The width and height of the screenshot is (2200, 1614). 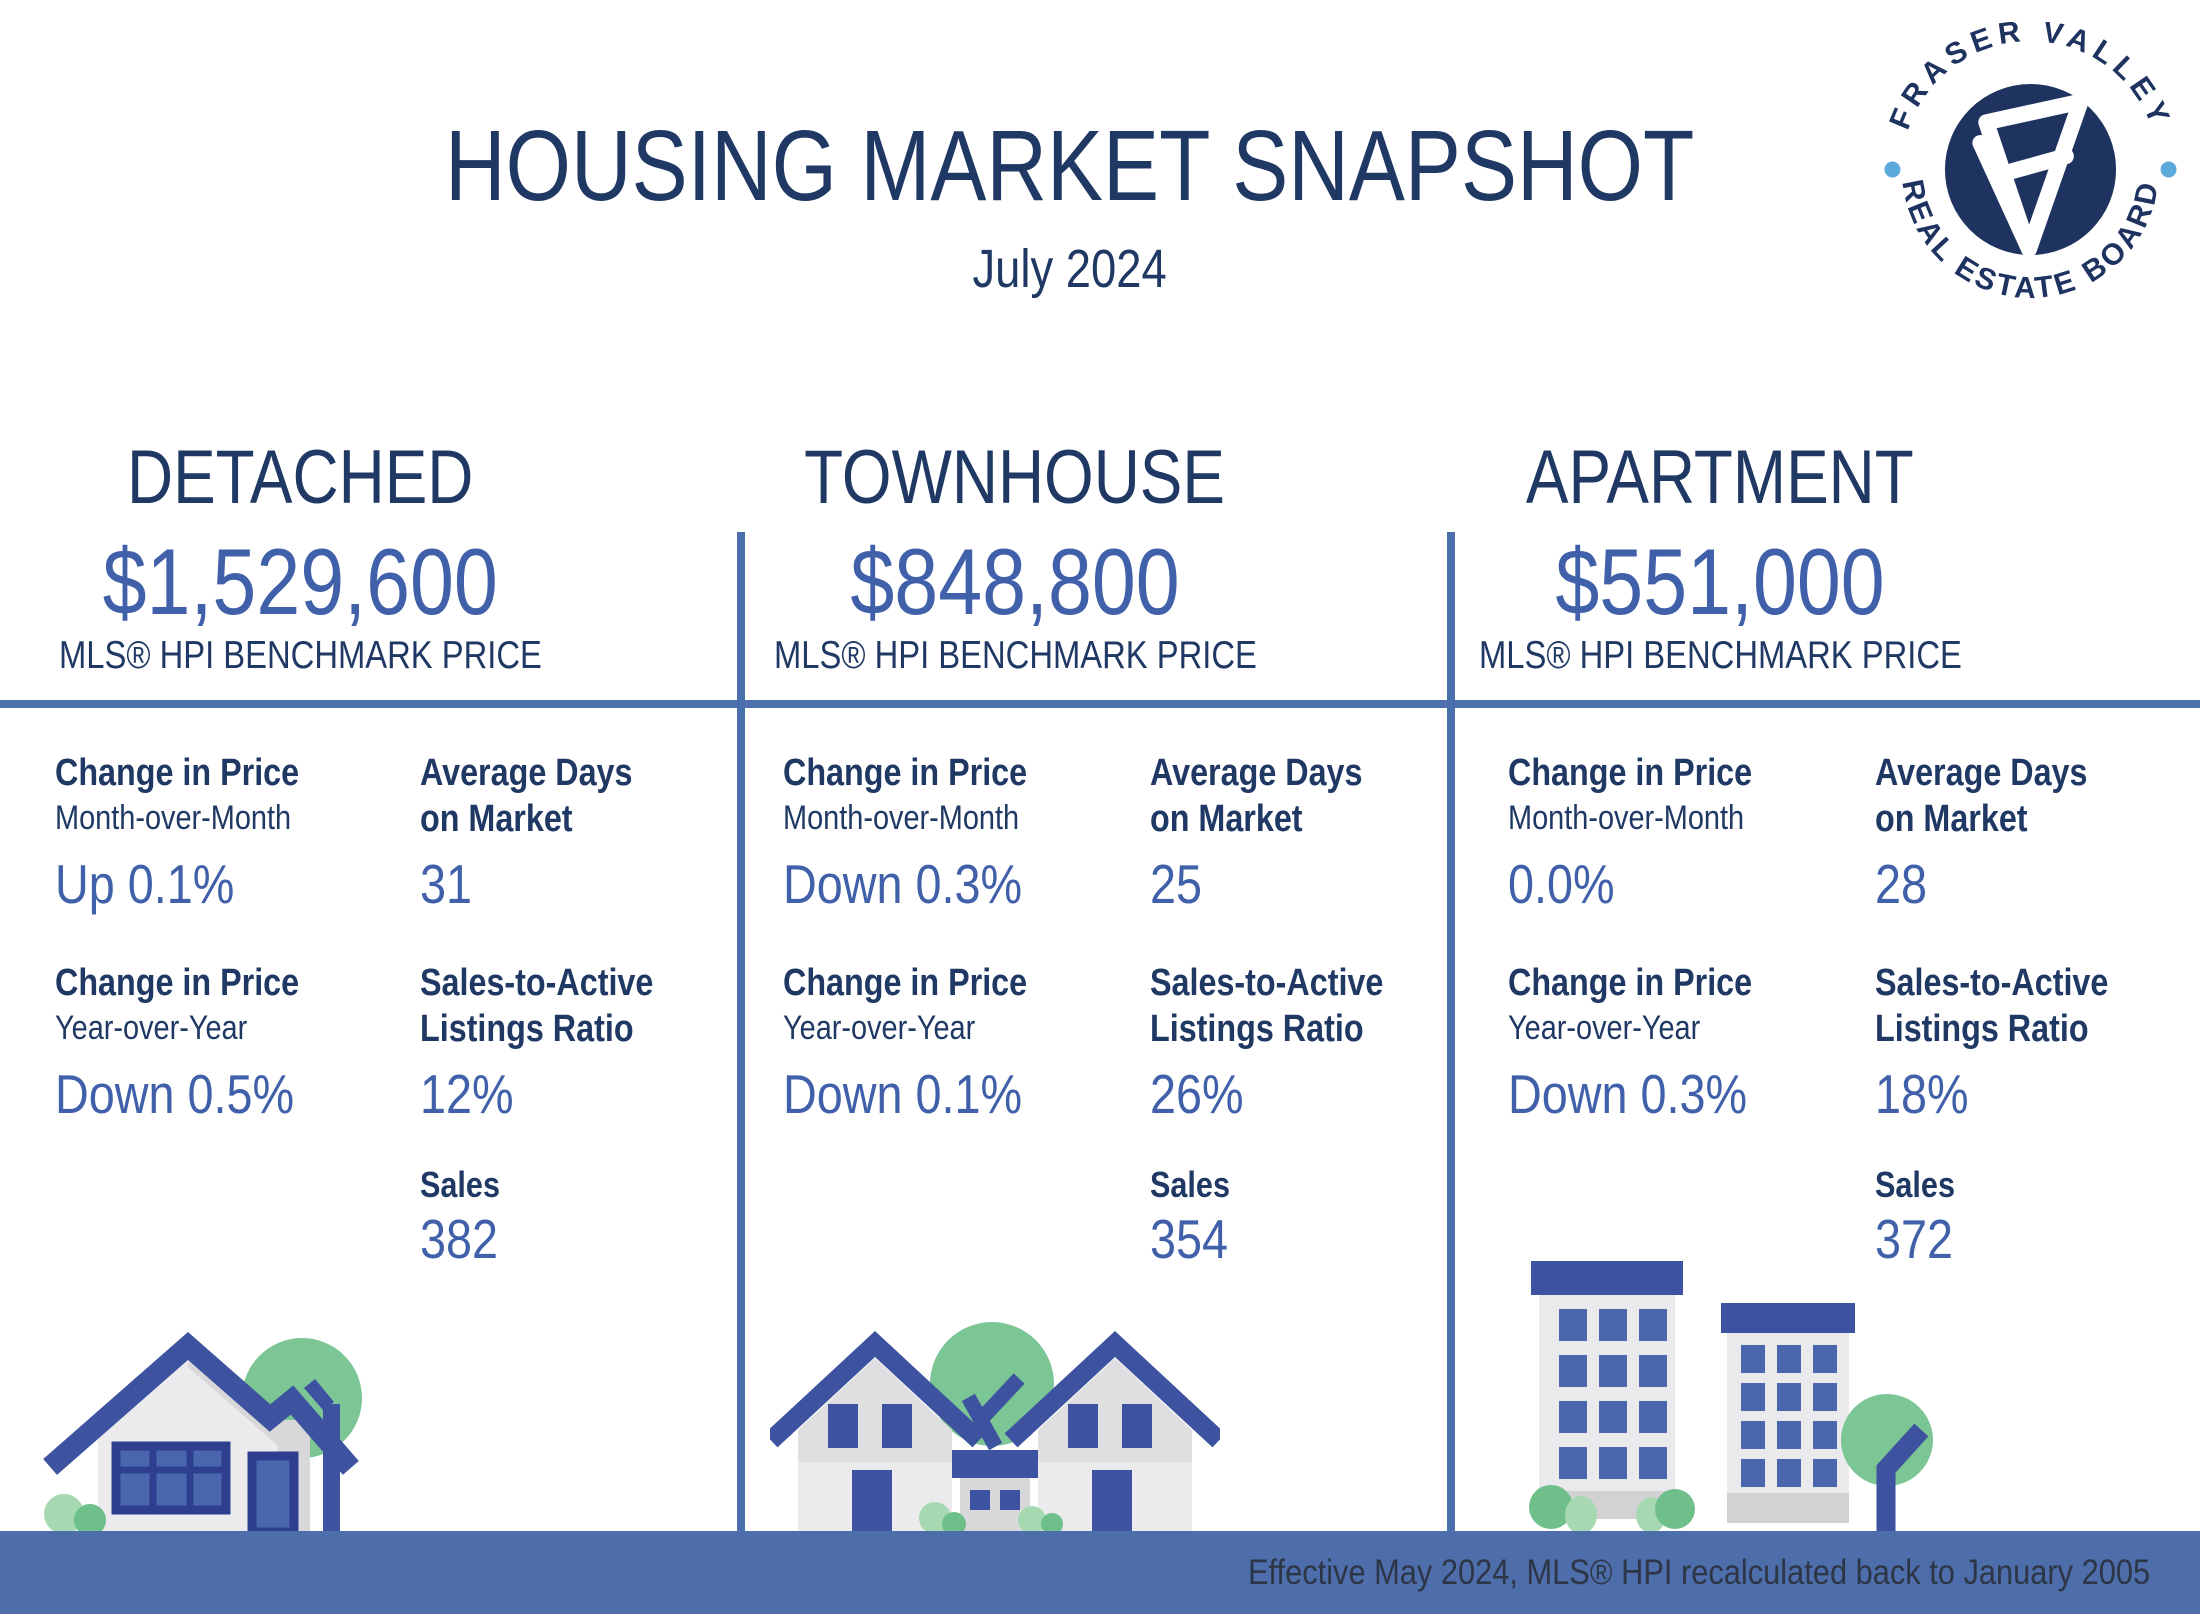 What do you see at coordinates (1561, 884) in the screenshot?
I see `stat-value: 0.0%` at bounding box center [1561, 884].